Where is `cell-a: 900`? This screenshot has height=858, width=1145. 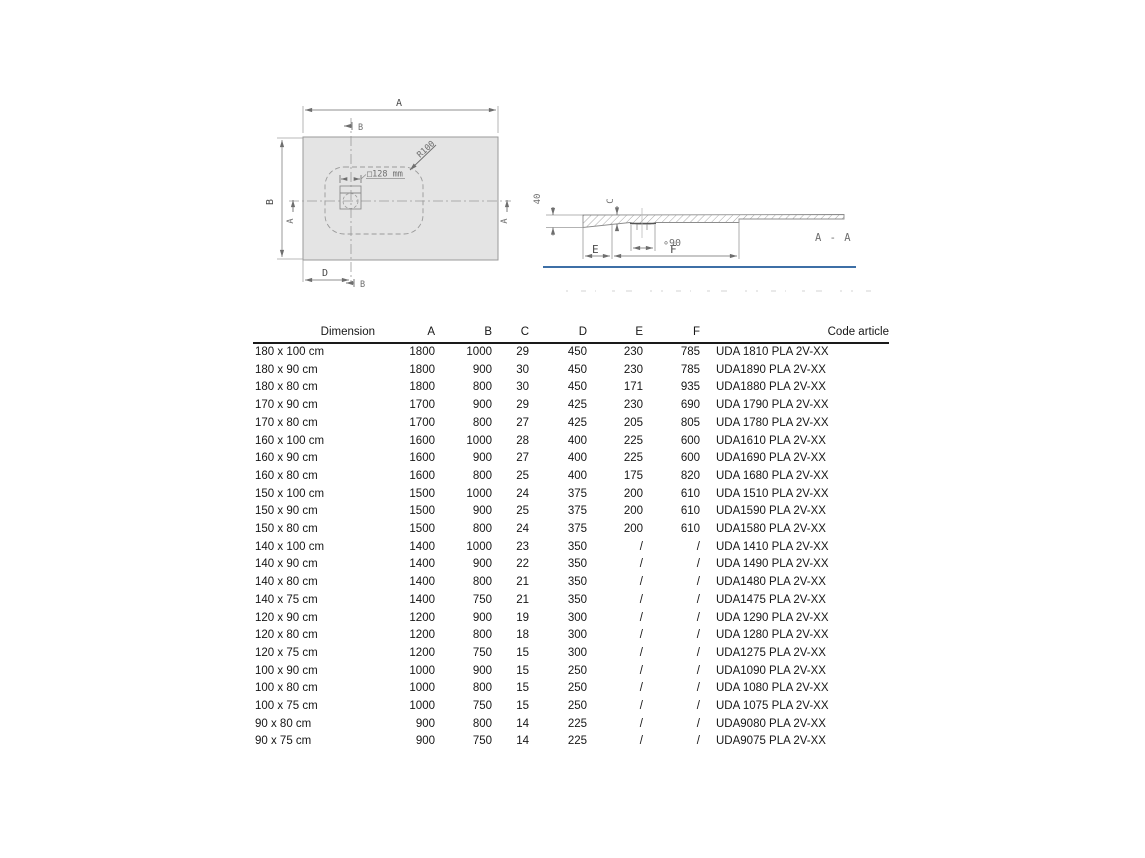 cell-a: 900 is located at coordinates (425, 741).